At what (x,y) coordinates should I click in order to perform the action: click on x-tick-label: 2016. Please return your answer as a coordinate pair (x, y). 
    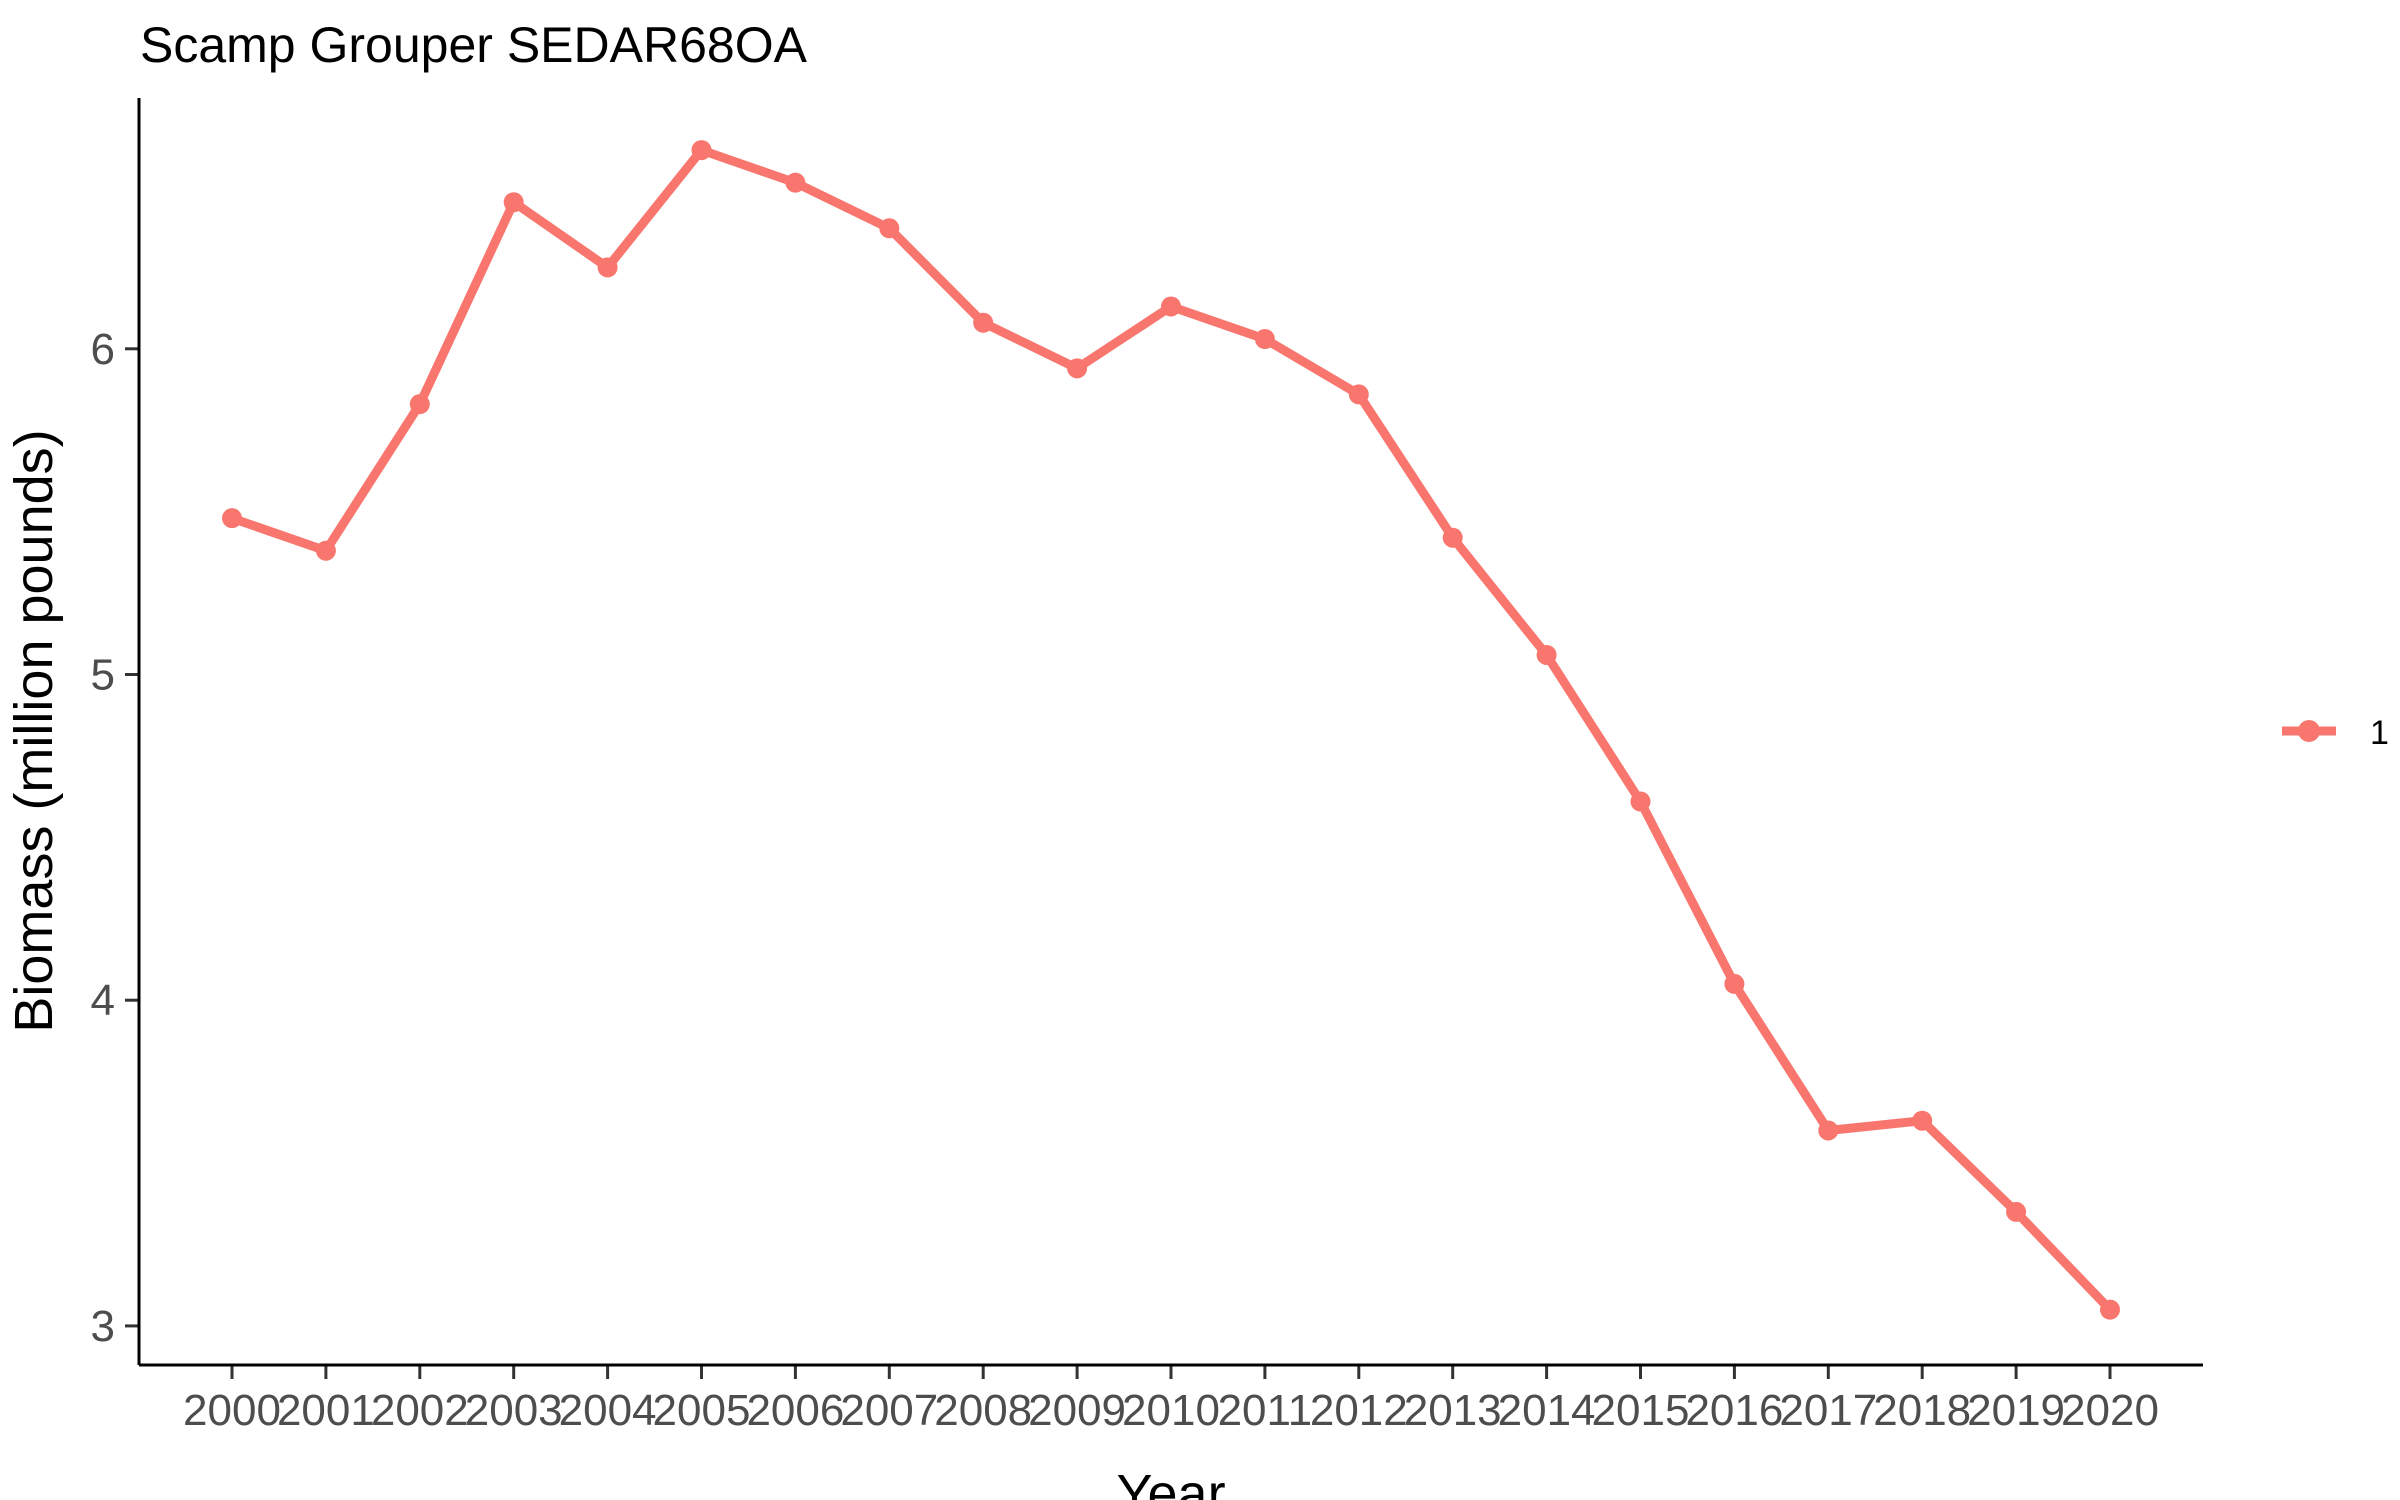
    Looking at the image, I should click on (1734, 1410).